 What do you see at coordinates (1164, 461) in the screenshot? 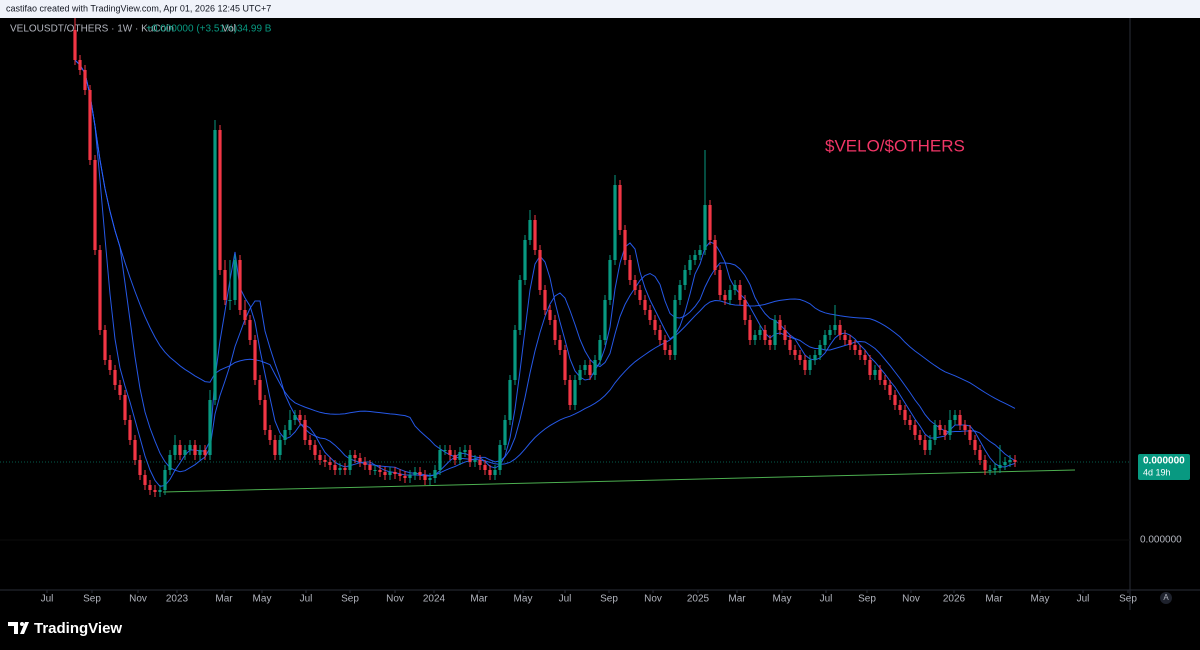
I see `last-price-label: 0.000000` at bounding box center [1164, 461].